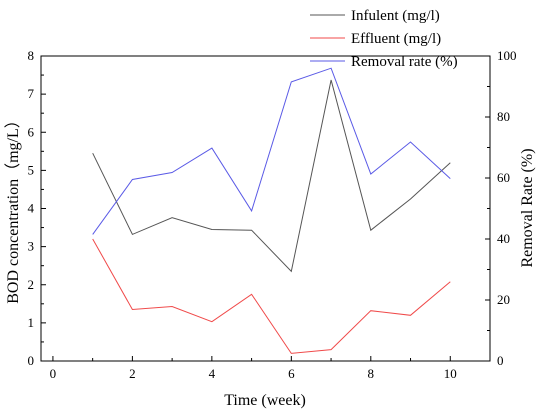 The width and height of the screenshot is (550, 410). What do you see at coordinates (503, 238) in the screenshot?
I see `y2-tick-label: 40` at bounding box center [503, 238].